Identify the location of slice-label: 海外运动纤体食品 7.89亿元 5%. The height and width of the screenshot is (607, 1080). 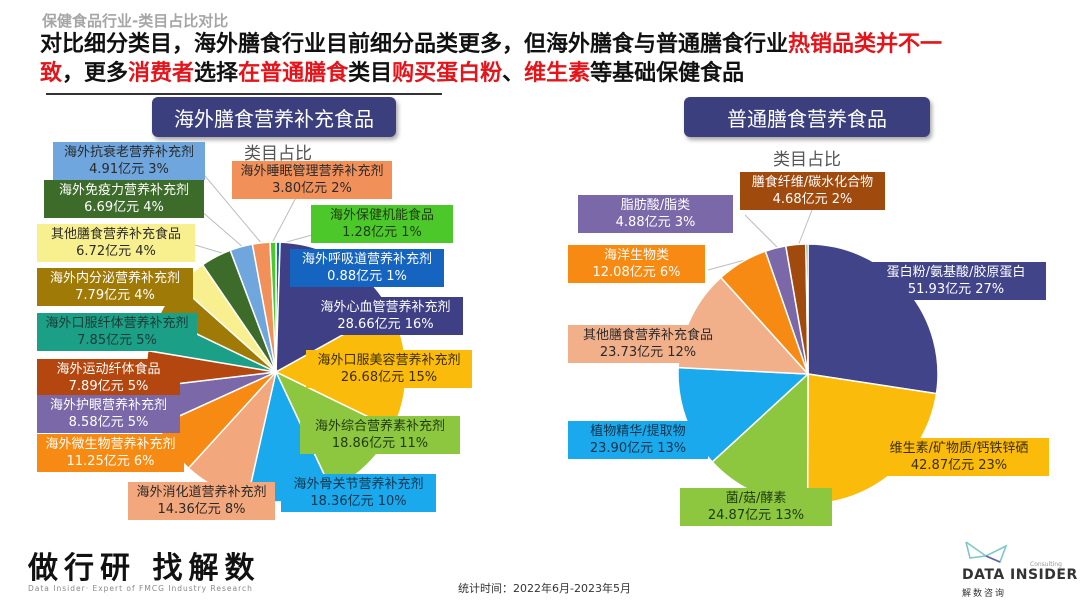
(108, 378).